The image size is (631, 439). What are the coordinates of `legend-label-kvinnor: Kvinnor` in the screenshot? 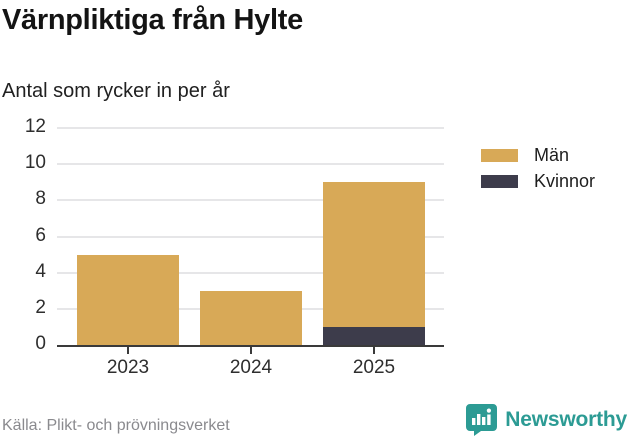 It's located at (565, 181).